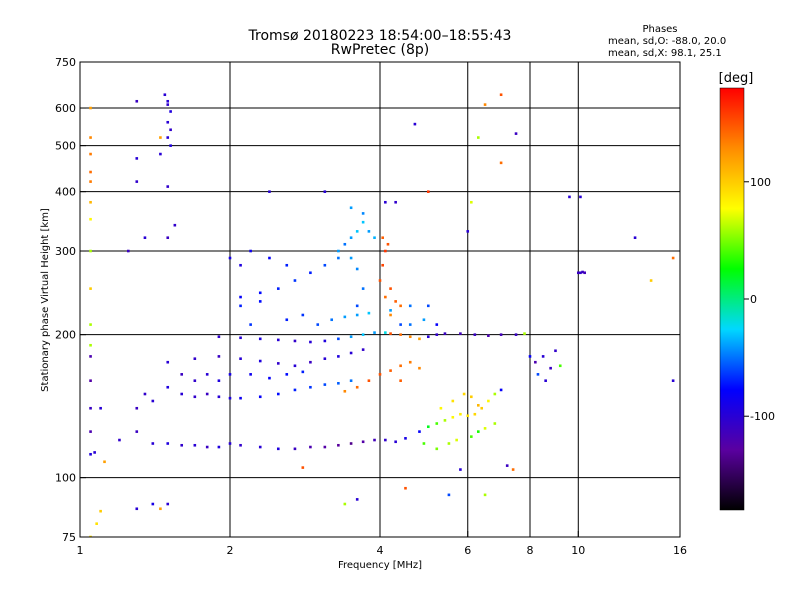  I want to click on colorbar-tick-label: -100, so click(762, 416).